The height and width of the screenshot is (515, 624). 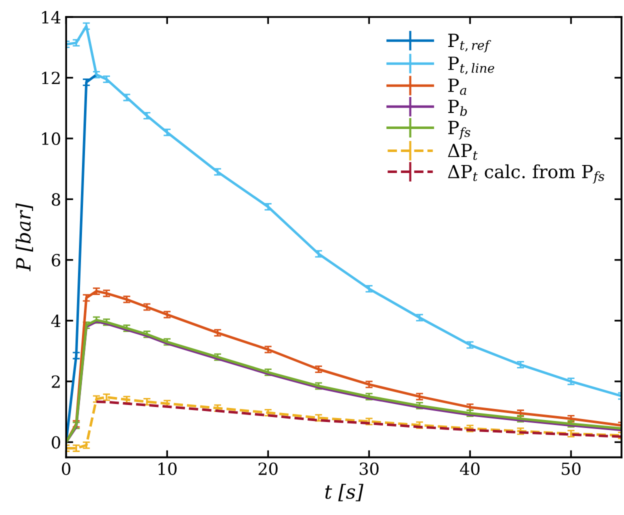 What do you see at coordinates (56, 381) in the screenshot?
I see `y-tick-label: 2` at bounding box center [56, 381].